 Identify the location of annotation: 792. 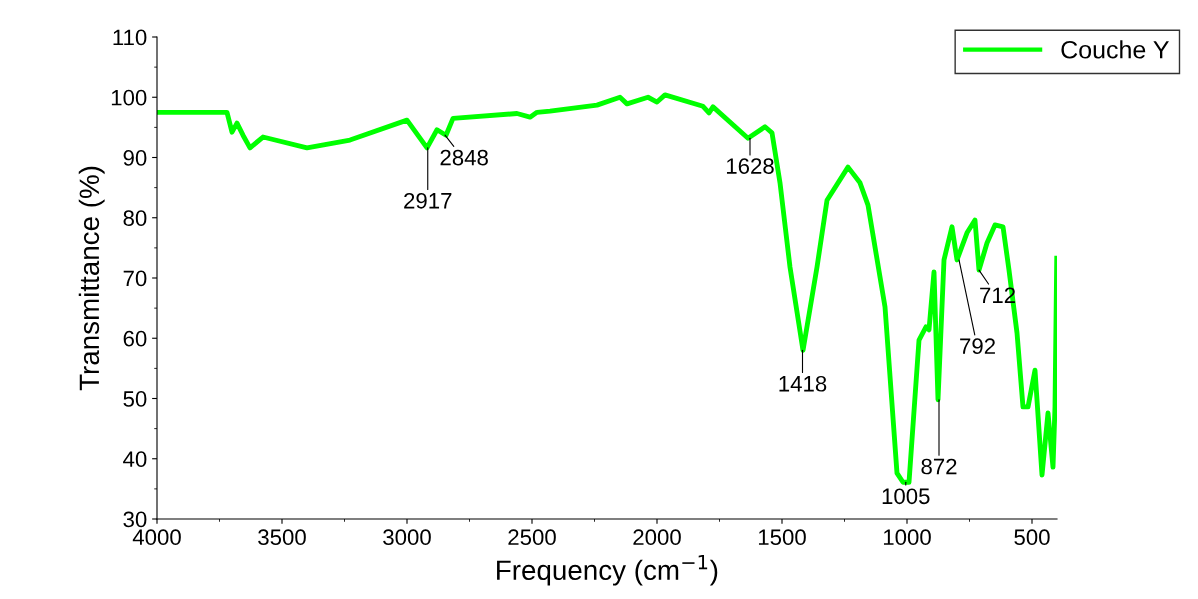
(977, 346).